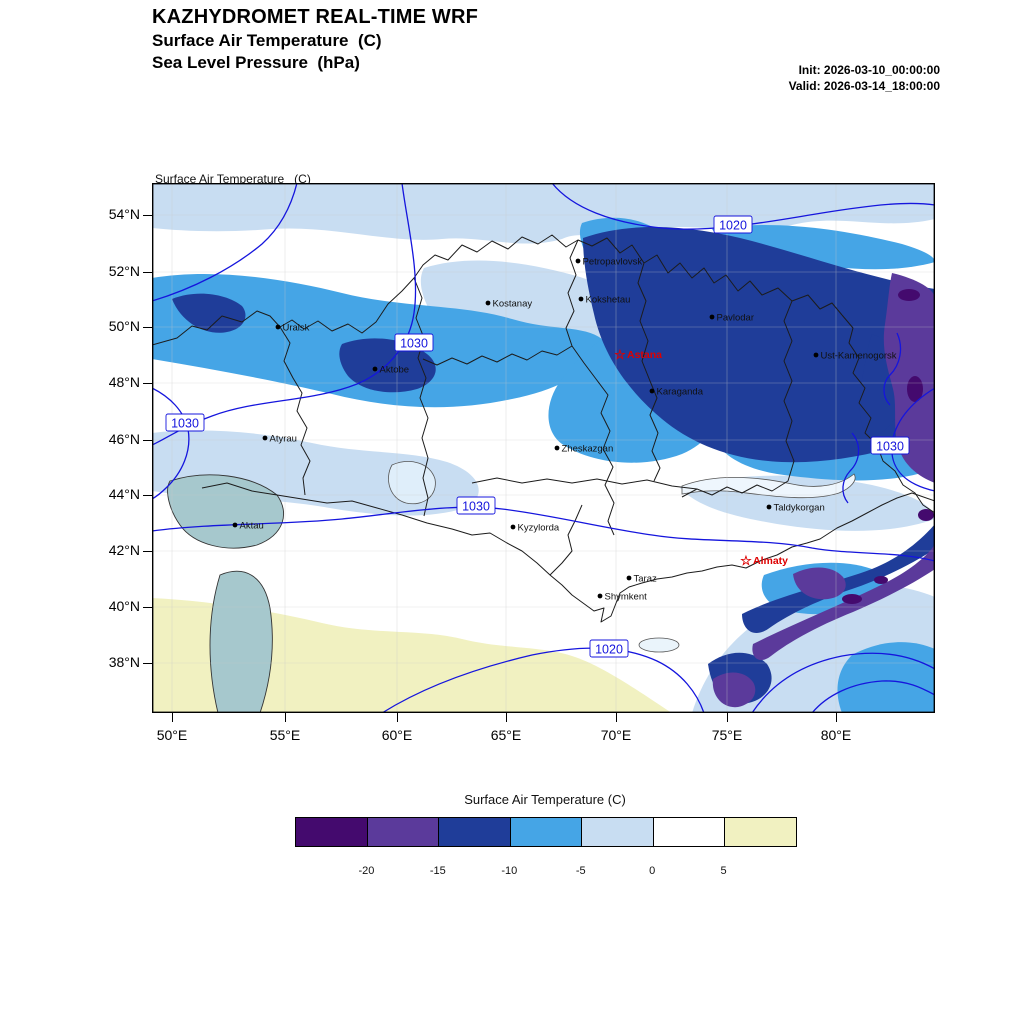  I want to click on legend-tick-label: -15, so click(437, 871).